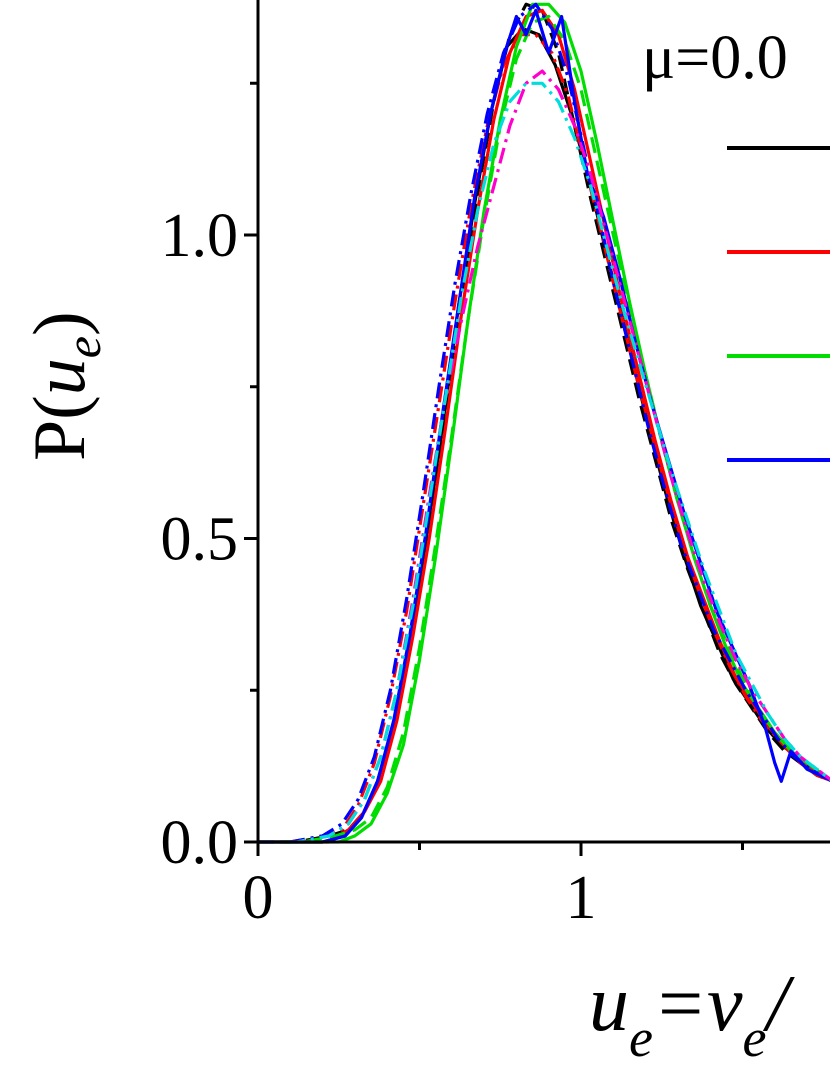  Describe the element at coordinates (736, 243) in the screenshot. I see `legend: μ=0.0` at that location.